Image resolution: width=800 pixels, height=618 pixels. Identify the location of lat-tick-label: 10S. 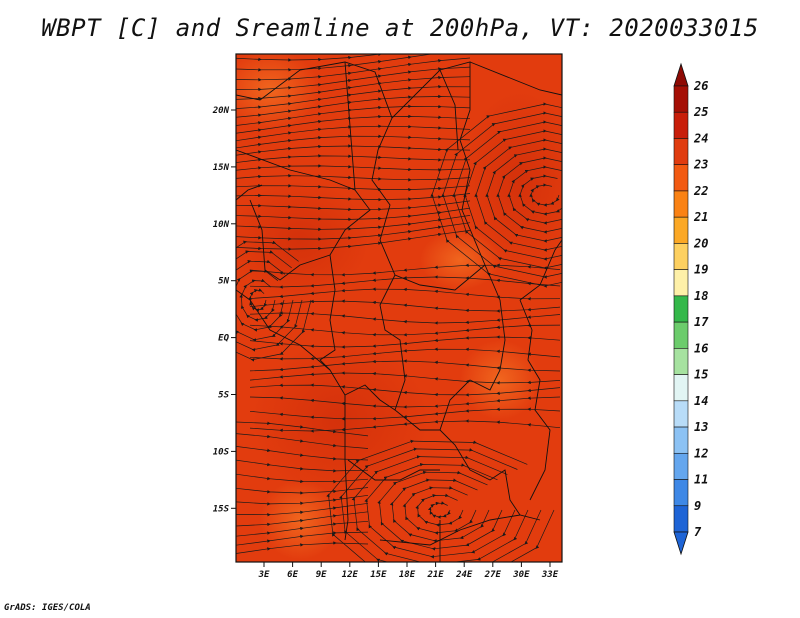
(221, 452).